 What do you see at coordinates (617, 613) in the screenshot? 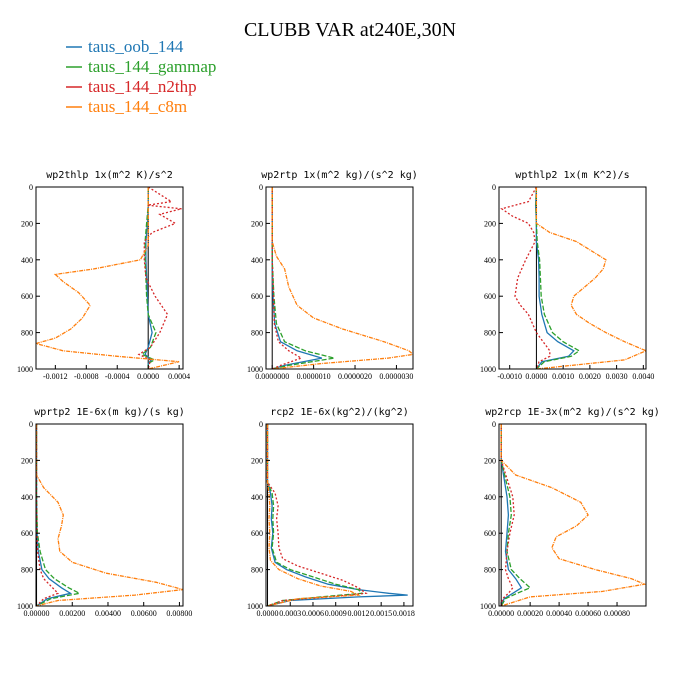
I see `x-tick-label: 0.00080` at bounding box center [617, 613].